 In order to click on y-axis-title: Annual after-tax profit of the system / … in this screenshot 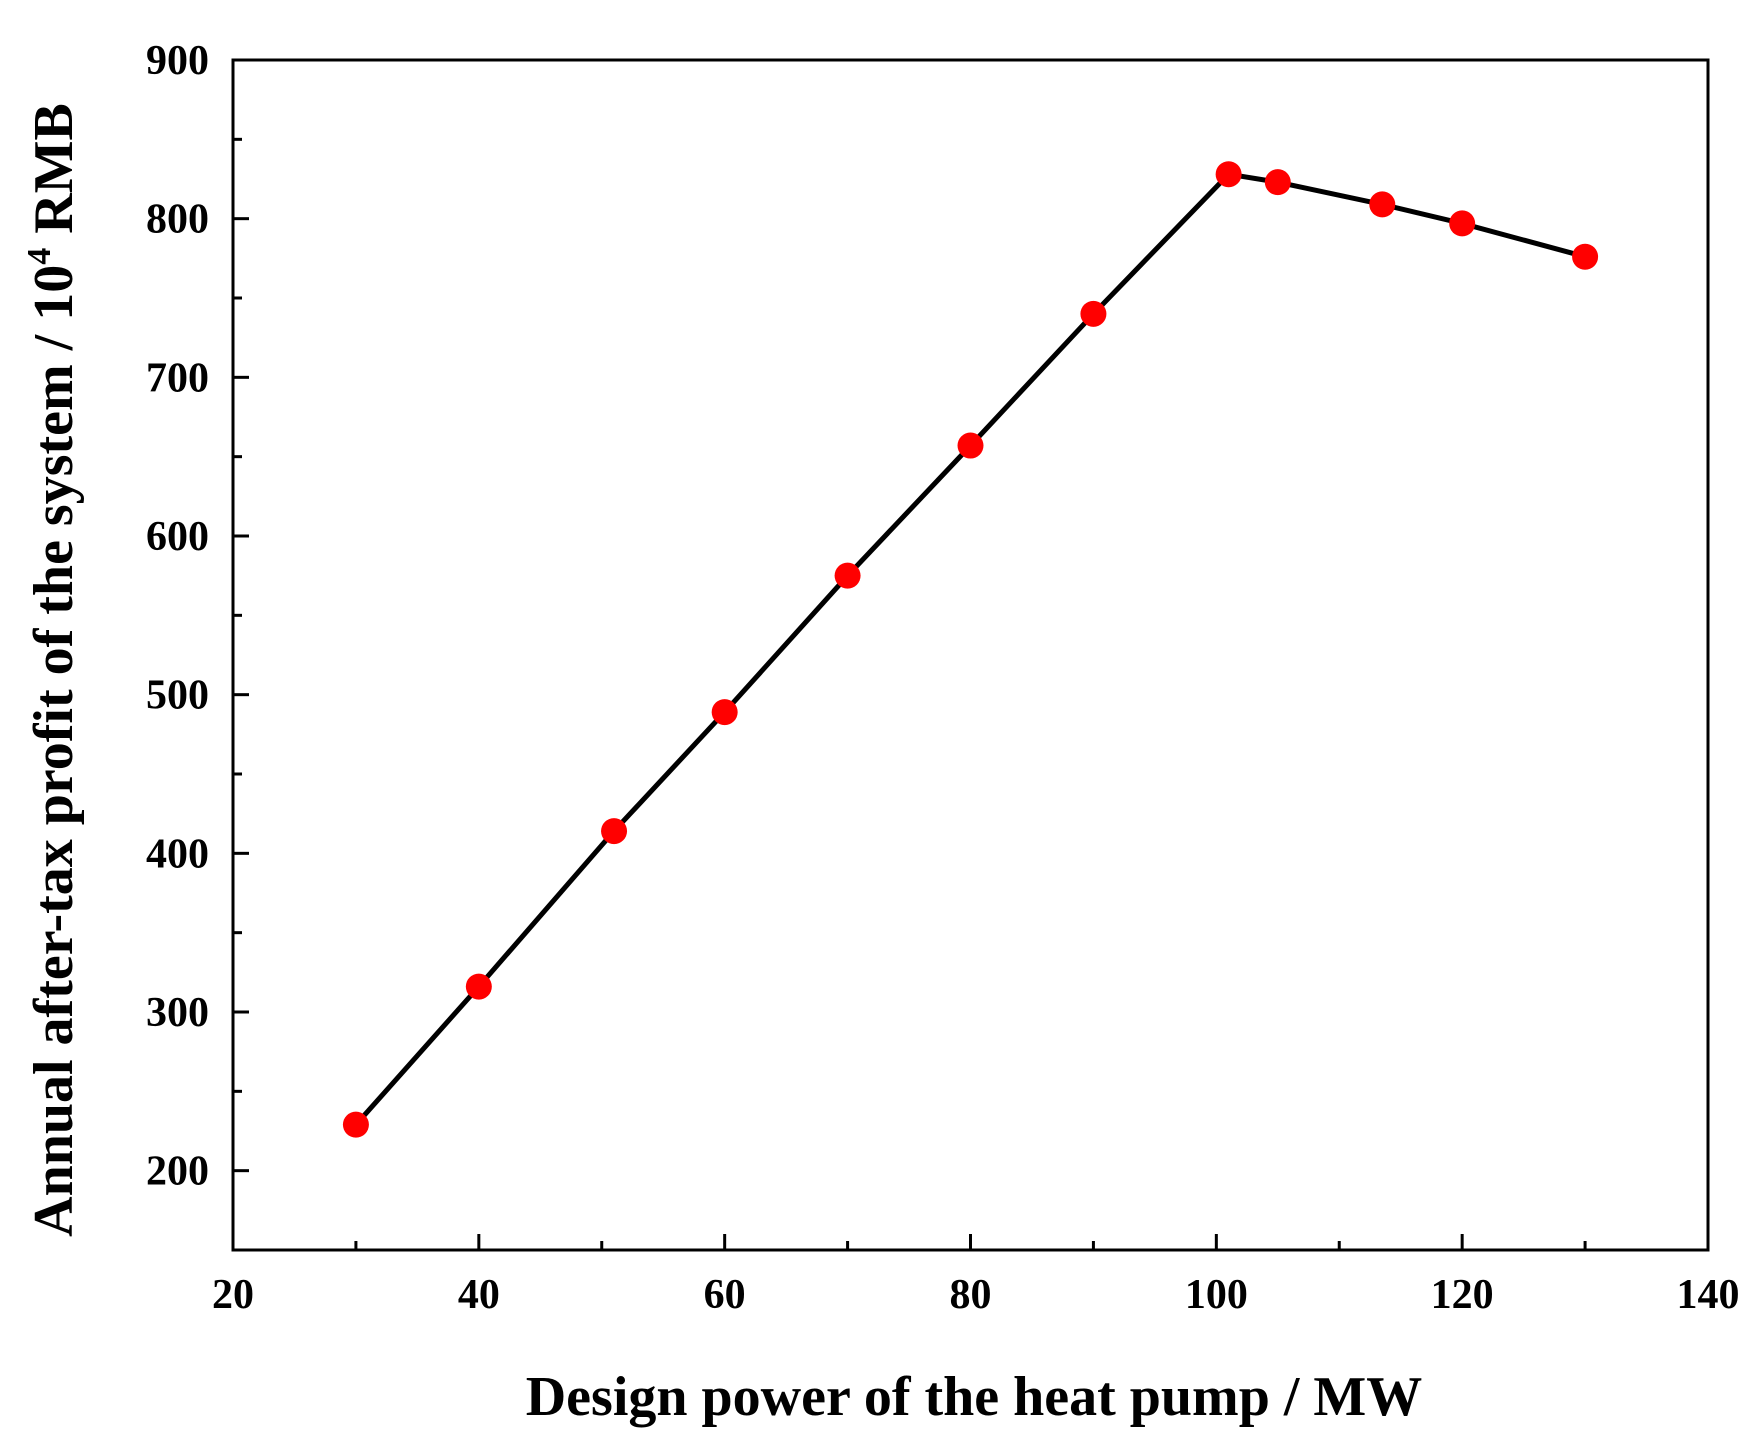, I will do `click(53, 670)`.